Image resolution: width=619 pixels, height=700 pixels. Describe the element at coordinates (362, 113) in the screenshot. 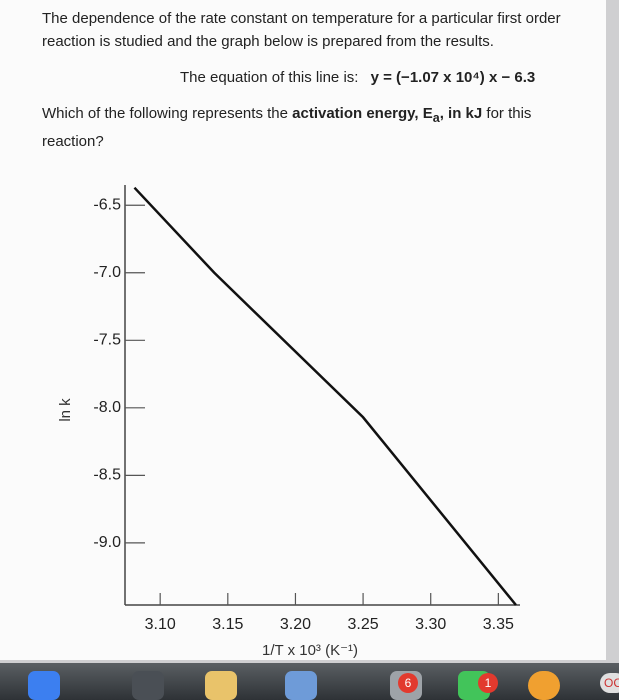

I see `ask-bold: activation energy, E` at that location.